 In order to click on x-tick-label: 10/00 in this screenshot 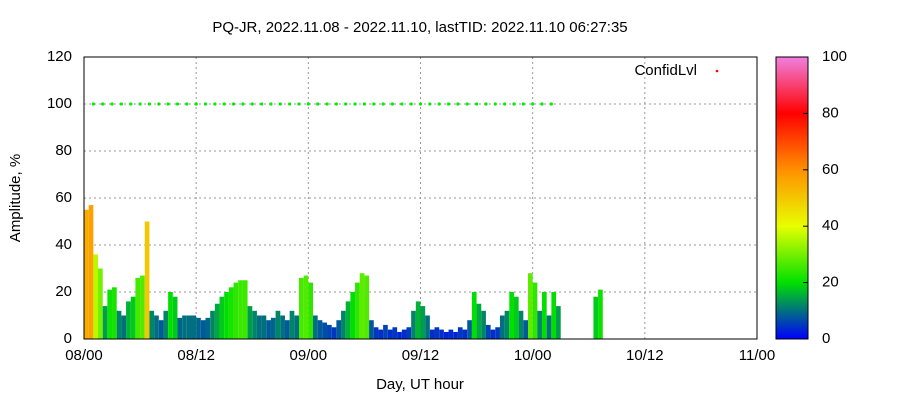, I will do `click(533, 355)`.